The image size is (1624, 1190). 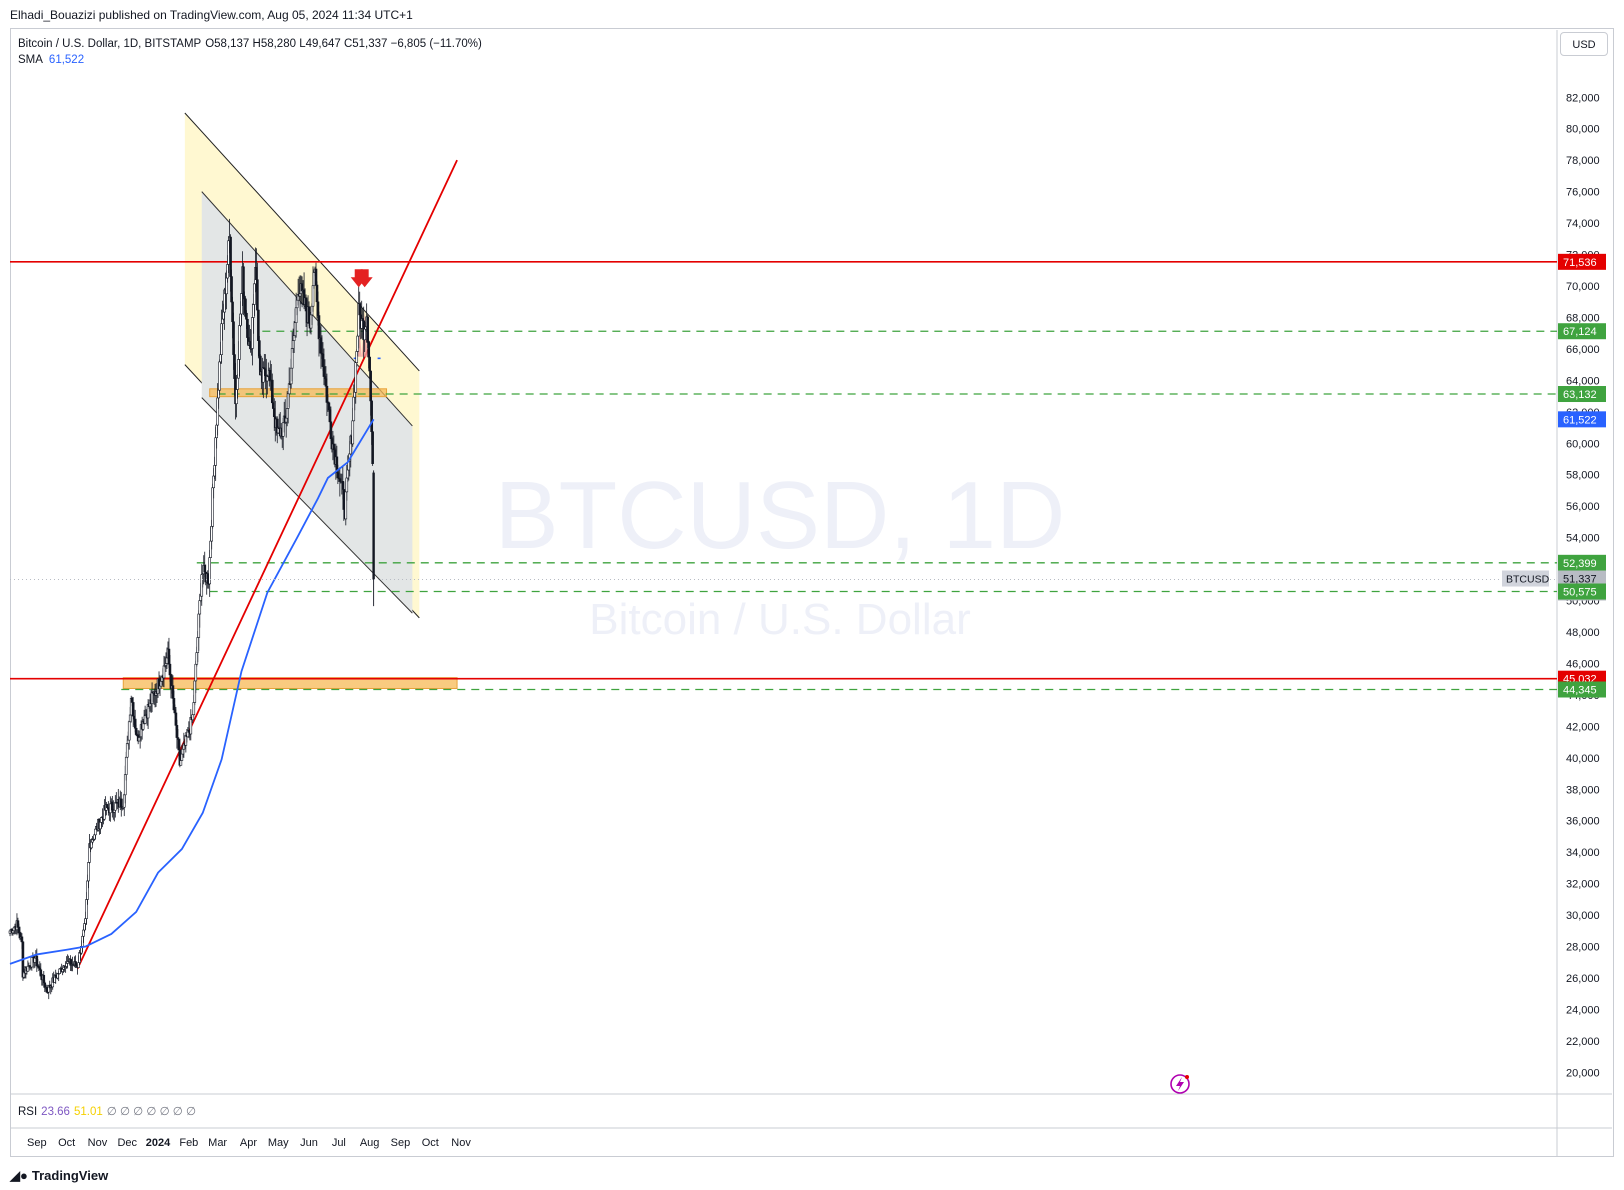 I want to click on symbol-title: Bitcoin / U.S. Dollar, 1D, BITSTAMP, so click(x=110, y=44).